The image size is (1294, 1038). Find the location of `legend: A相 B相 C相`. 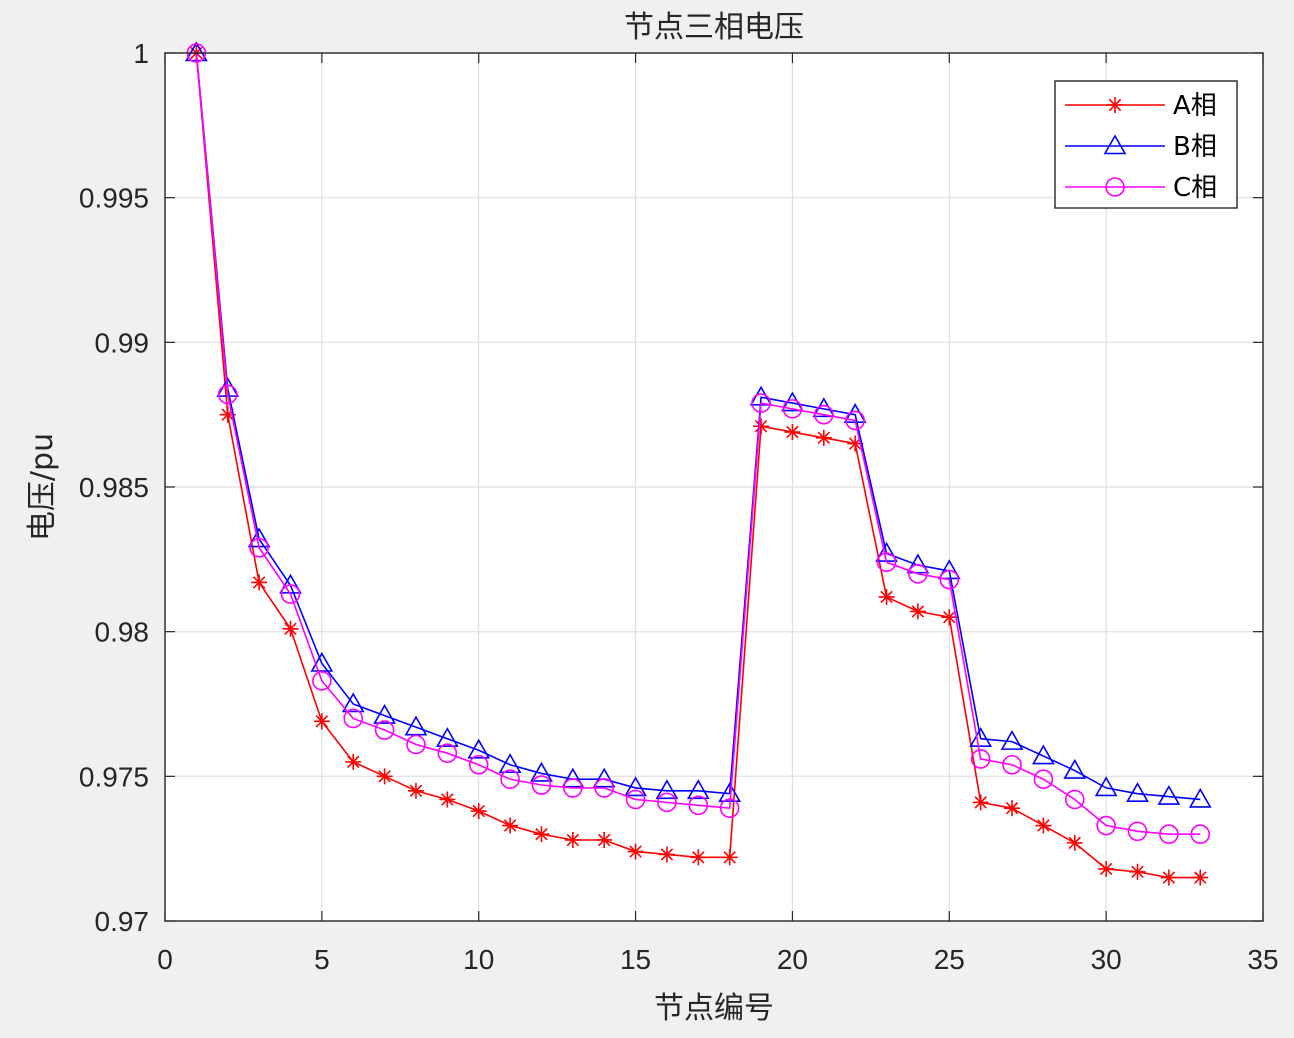

legend: A相 B相 C相 is located at coordinates (1146, 144).